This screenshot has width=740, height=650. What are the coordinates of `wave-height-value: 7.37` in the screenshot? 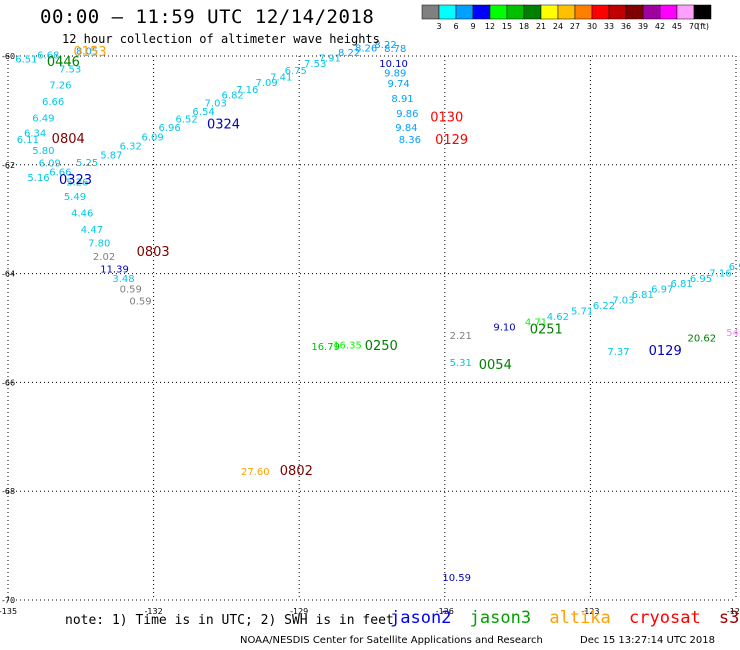 It's located at (618, 352).